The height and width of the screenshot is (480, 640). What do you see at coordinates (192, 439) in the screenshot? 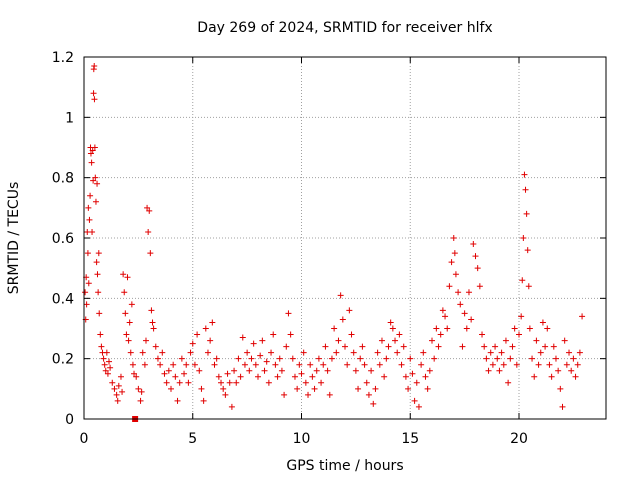
I see `x-tick-label: 5` at bounding box center [192, 439].